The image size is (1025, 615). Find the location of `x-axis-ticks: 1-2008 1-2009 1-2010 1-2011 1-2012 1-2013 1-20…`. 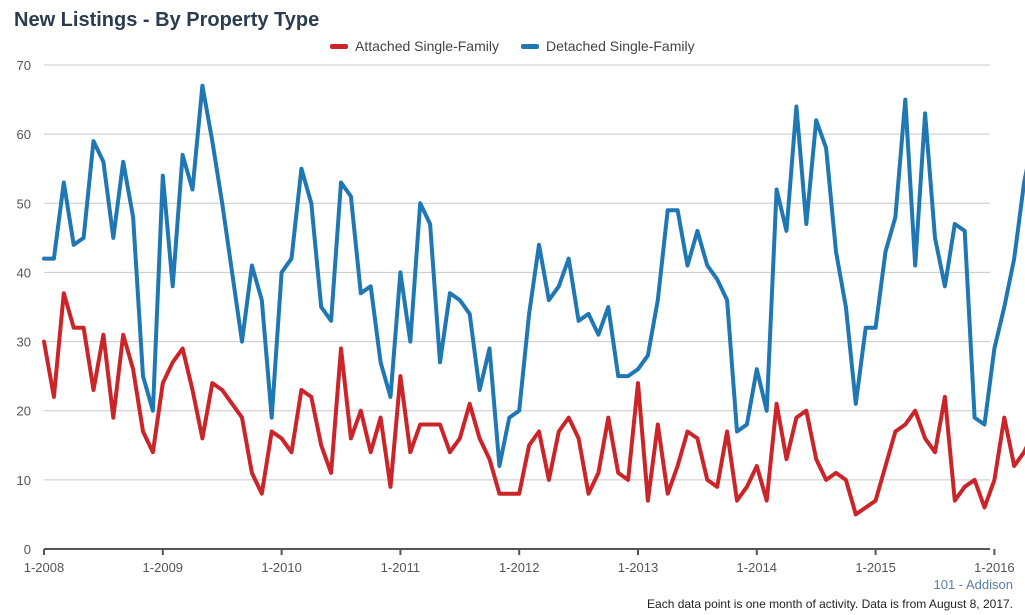

x-axis-ticks: 1-2008 1-2009 1-2010 1-2011 1-2012 1-2013 1-20… is located at coordinates (519, 562).